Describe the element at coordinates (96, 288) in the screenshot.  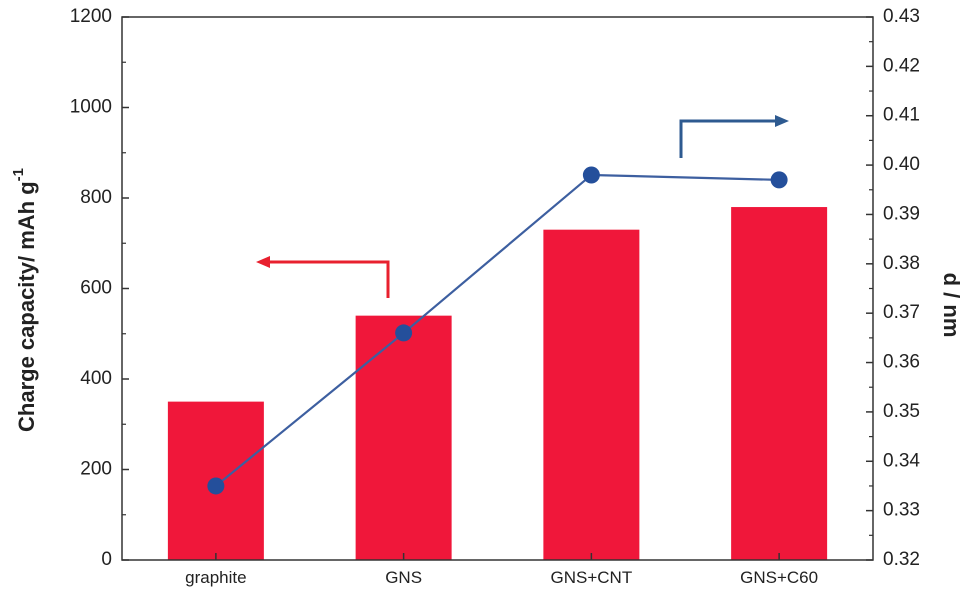
I see `y-tick-label: 600` at that location.